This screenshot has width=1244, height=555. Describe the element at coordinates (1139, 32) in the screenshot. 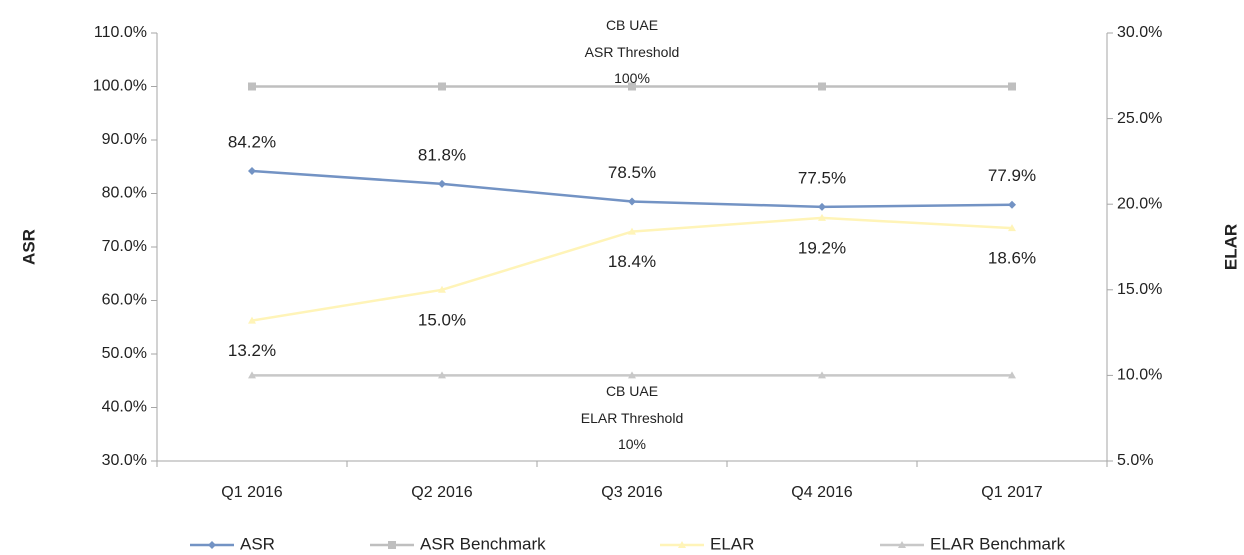

I see `y2-tick-label: 30.0%` at that location.